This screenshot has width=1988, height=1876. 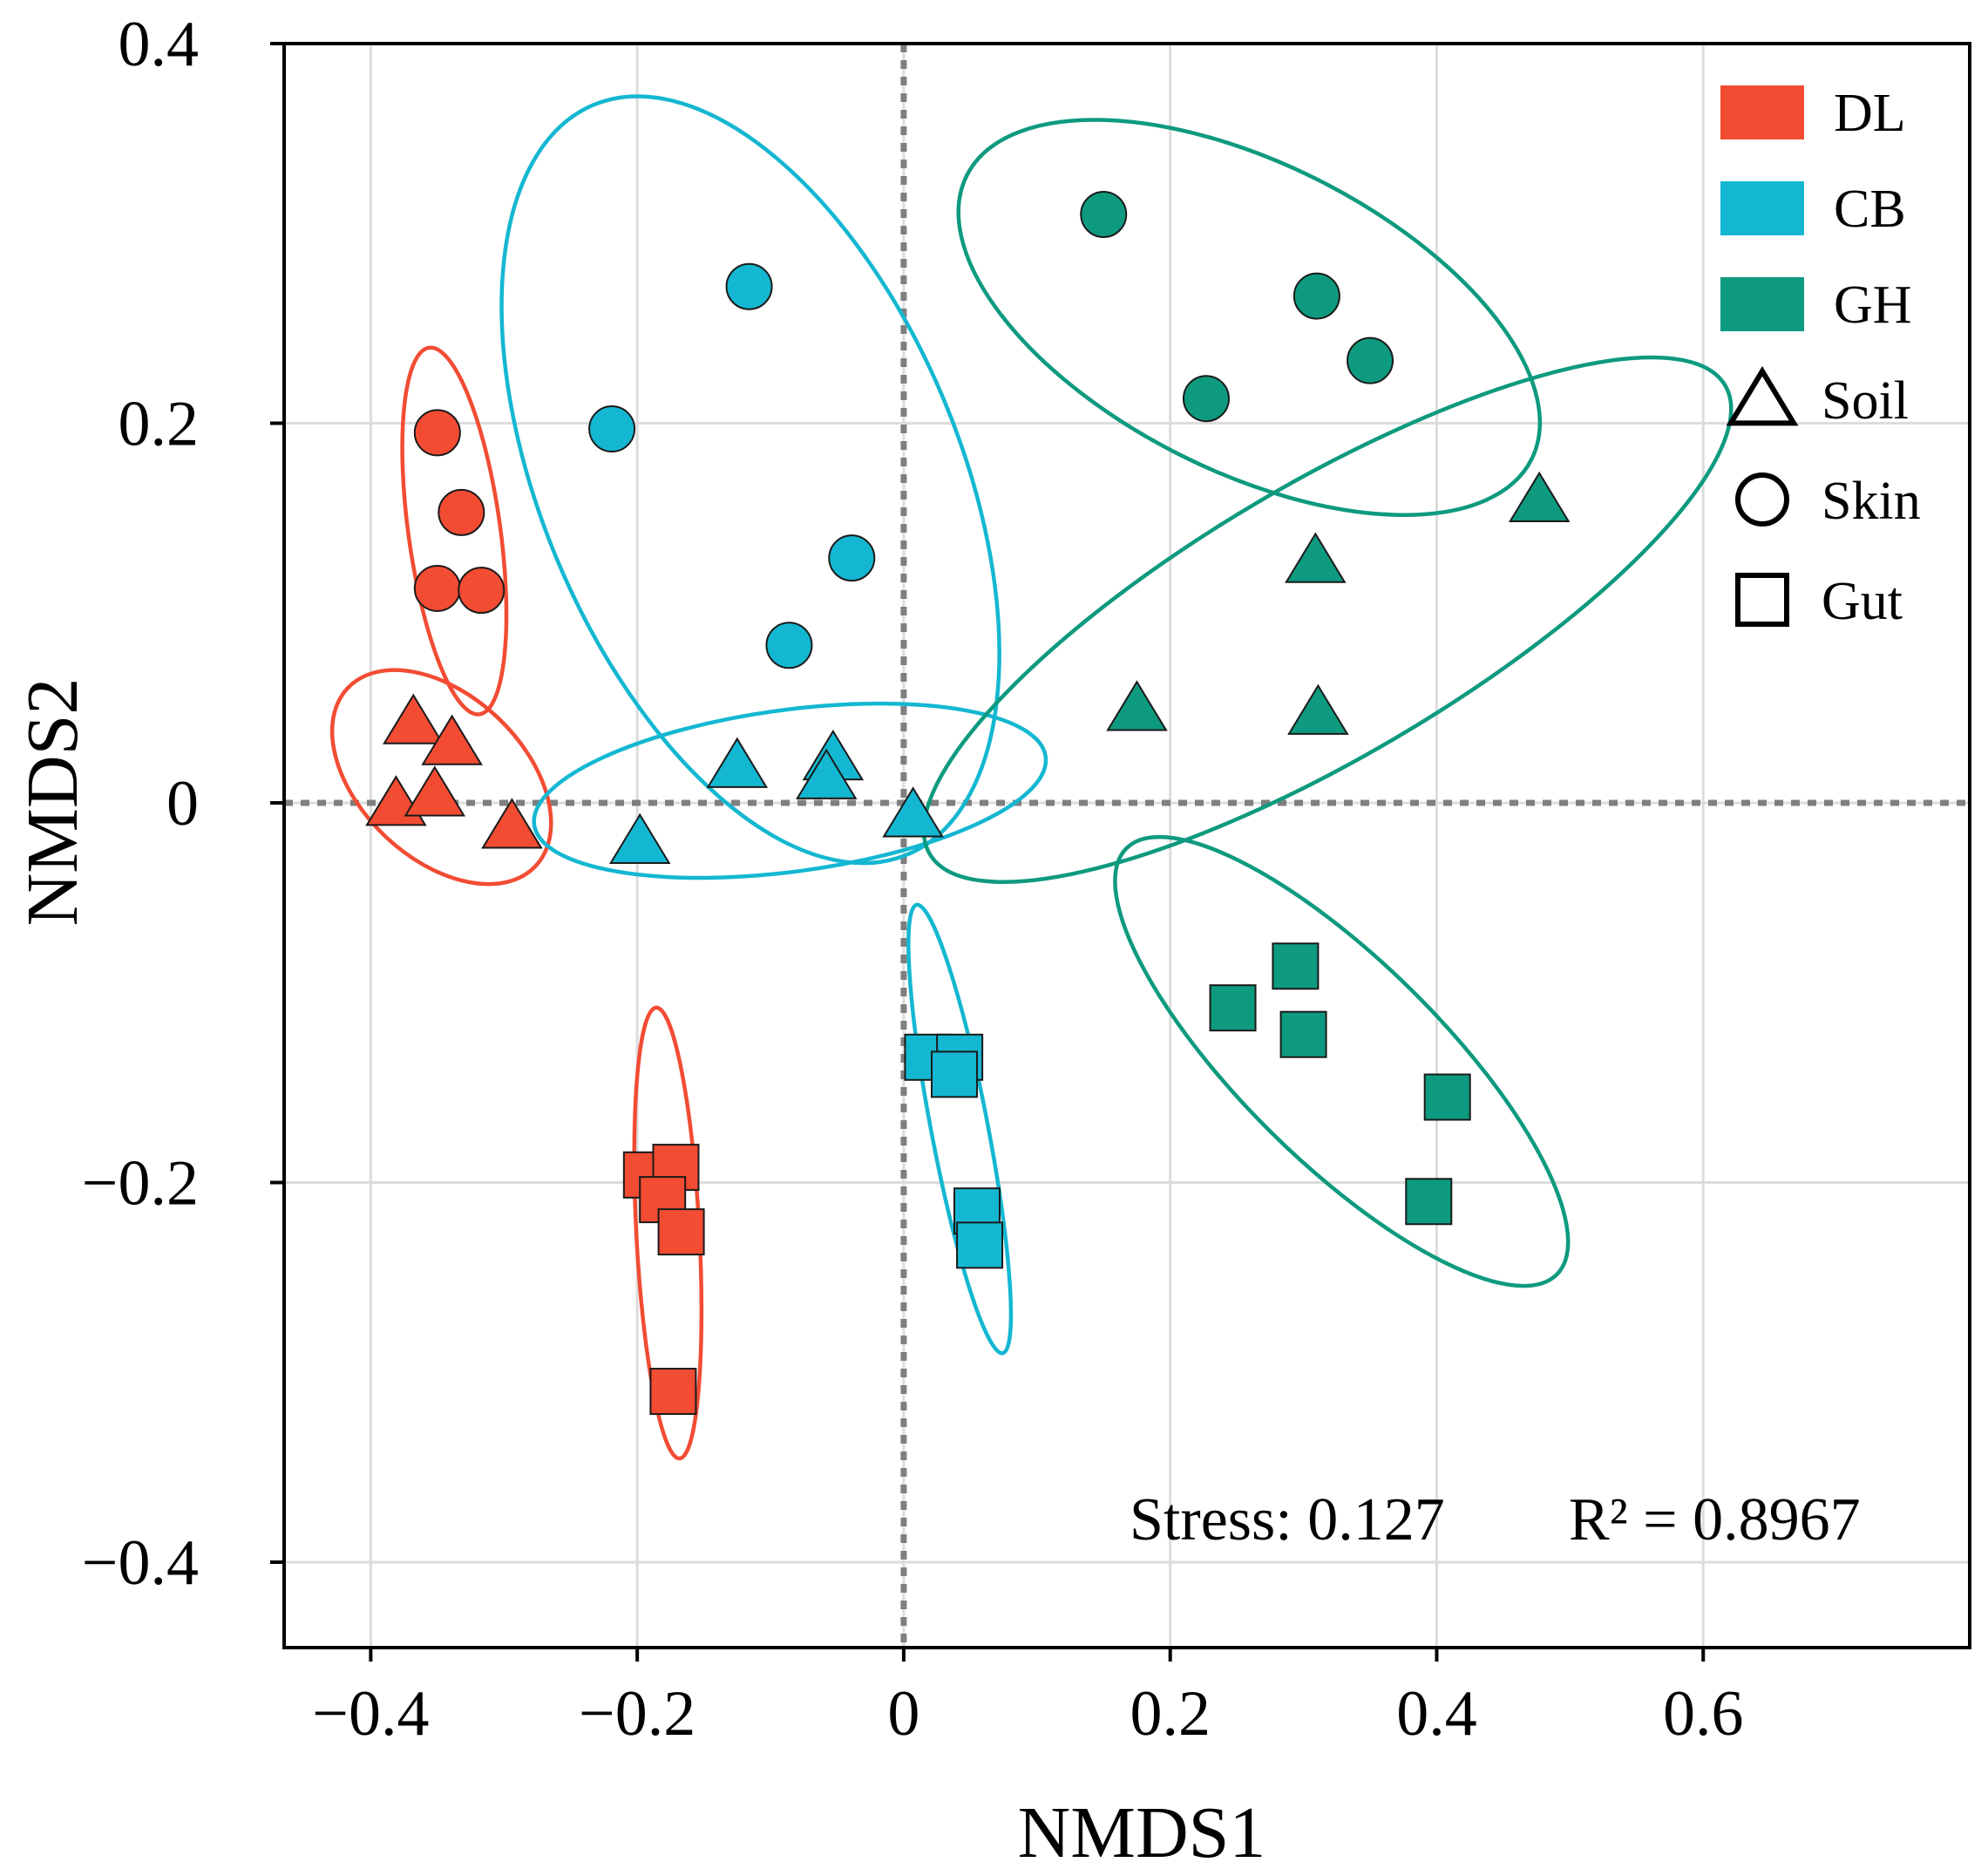 What do you see at coordinates (637, 1714) in the screenshot?
I see `x-tick-label-1: −0.2` at bounding box center [637, 1714].